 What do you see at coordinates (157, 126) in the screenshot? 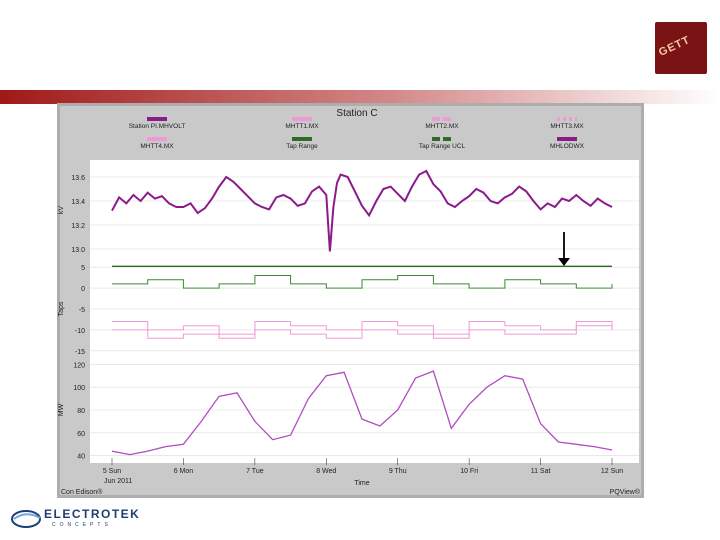
I see `legend-label: Station PI.MHVOLT` at bounding box center [157, 126].